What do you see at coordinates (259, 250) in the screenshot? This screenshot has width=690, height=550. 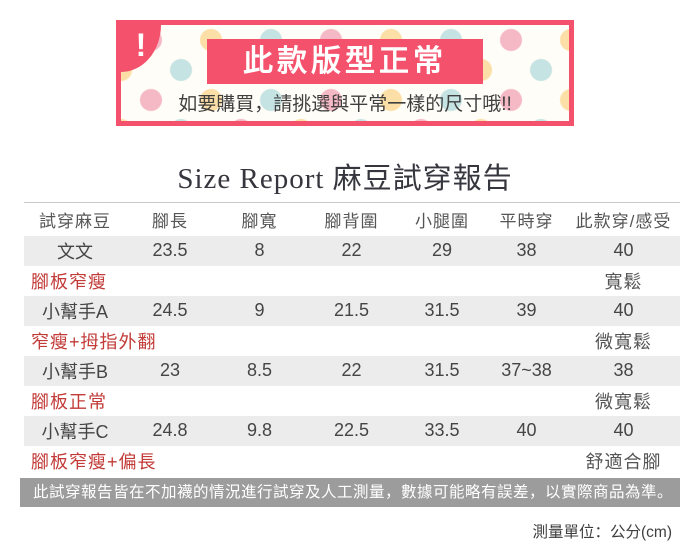 I see `measurement-value: 8` at bounding box center [259, 250].